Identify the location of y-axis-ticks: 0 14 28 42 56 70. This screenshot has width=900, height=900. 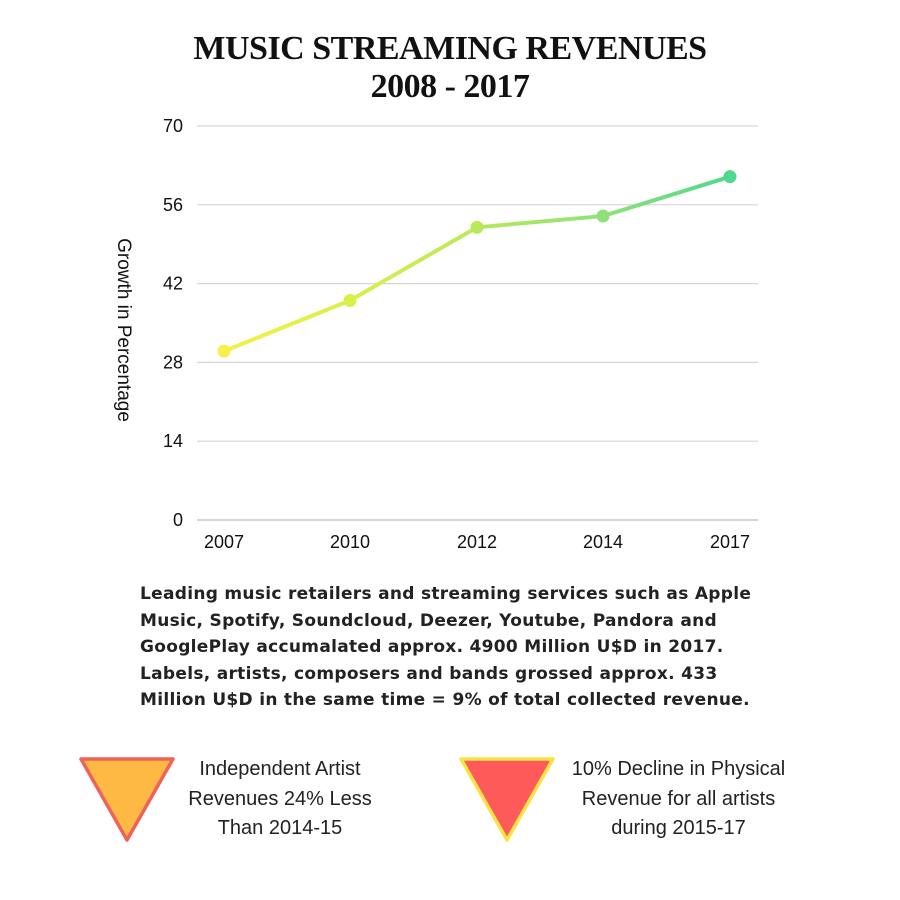
(173, 323).